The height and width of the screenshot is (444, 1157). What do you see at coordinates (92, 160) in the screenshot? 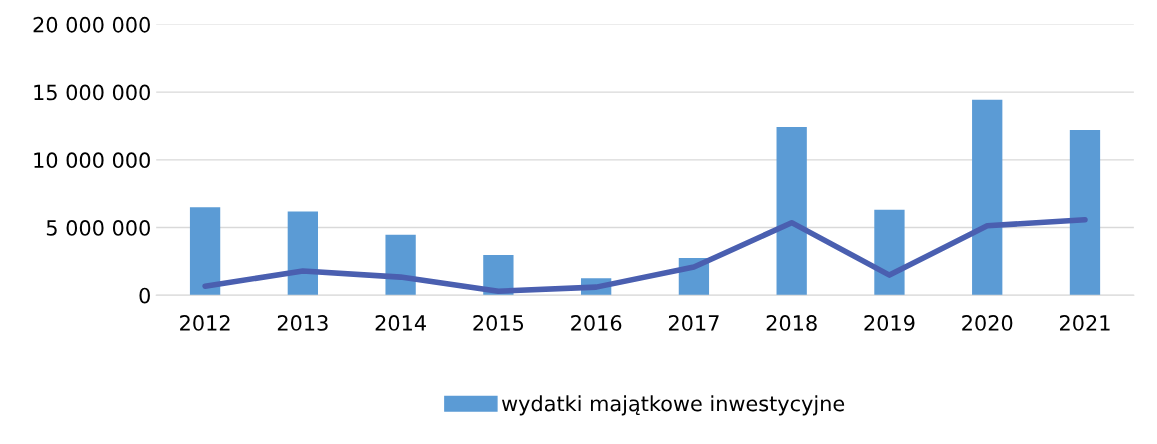
I see `y-tick-label: 10 000 000` at bounding box center [92, 160].